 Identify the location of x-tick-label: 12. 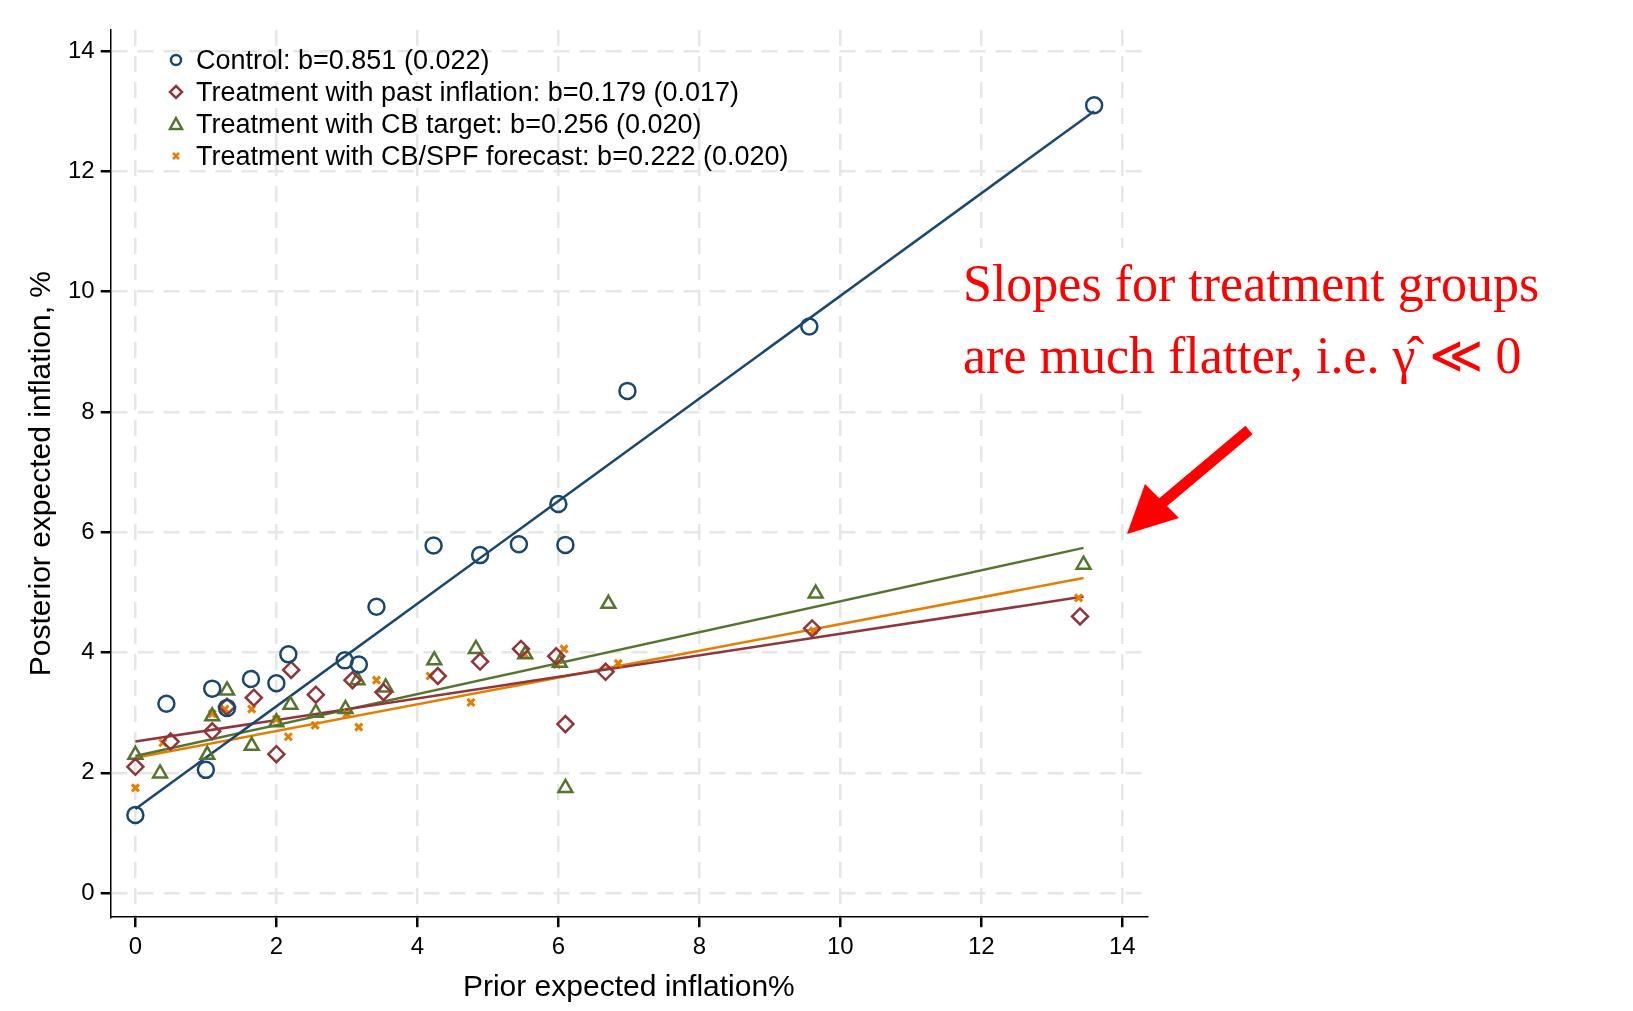
(981, 946).